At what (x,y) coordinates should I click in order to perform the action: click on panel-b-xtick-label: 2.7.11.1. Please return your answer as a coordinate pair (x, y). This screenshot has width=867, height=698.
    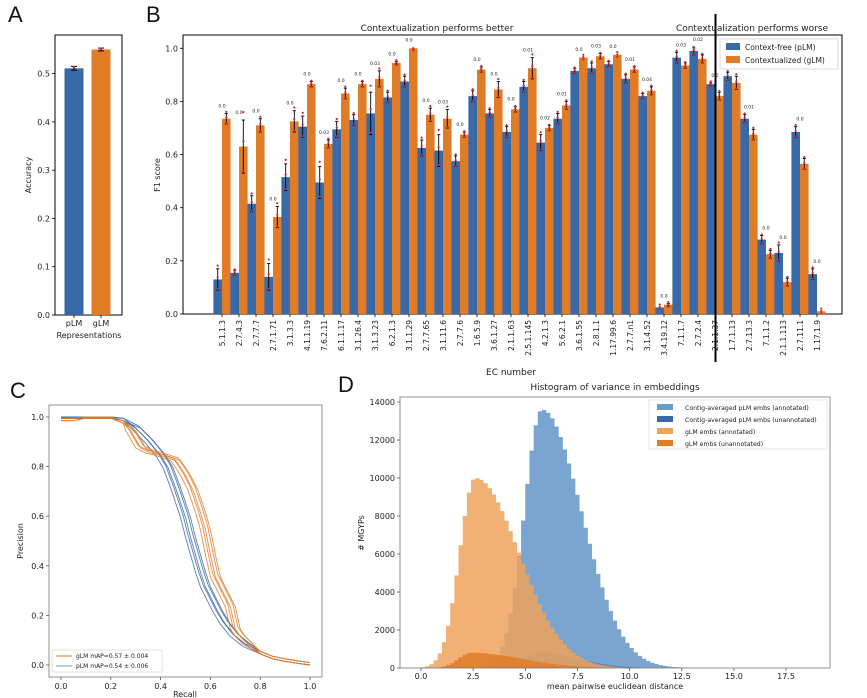
    Looking at the image, I should click on (800, 335).